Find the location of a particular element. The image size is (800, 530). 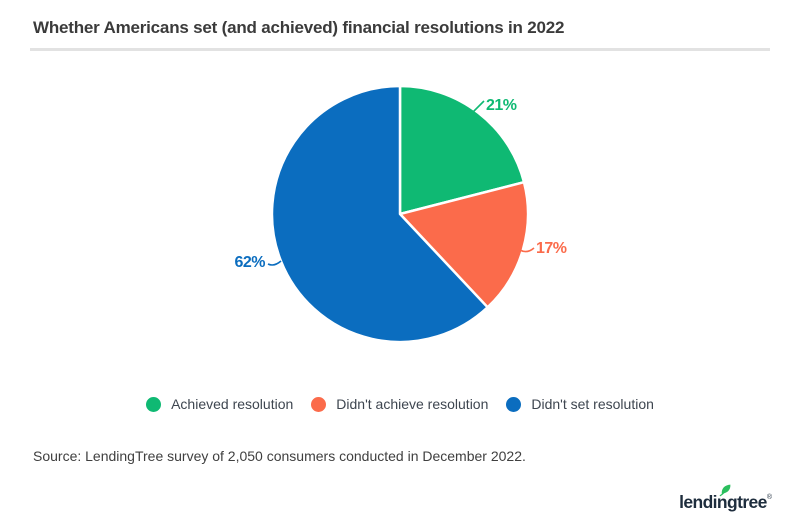

registered-mark: ® is located at coordinates (769, 497).